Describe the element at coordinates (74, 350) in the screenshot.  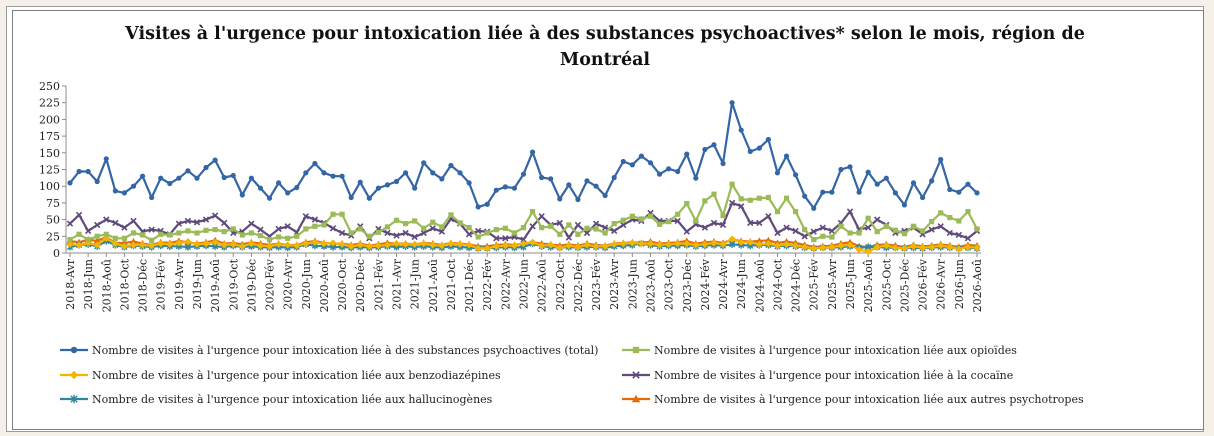
I see `legend-swatch-marker` at that location.